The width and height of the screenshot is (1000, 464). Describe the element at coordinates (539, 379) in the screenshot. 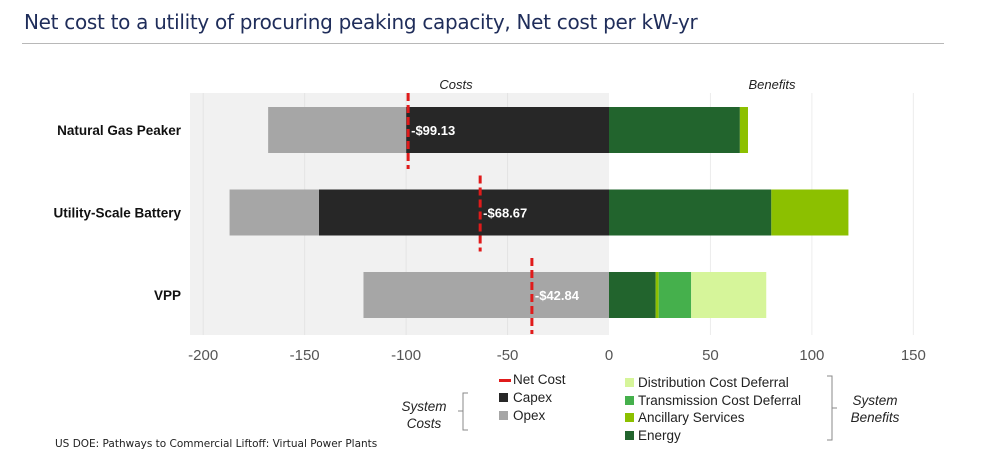

I see `legend-label-net: Net Cost` at that location.